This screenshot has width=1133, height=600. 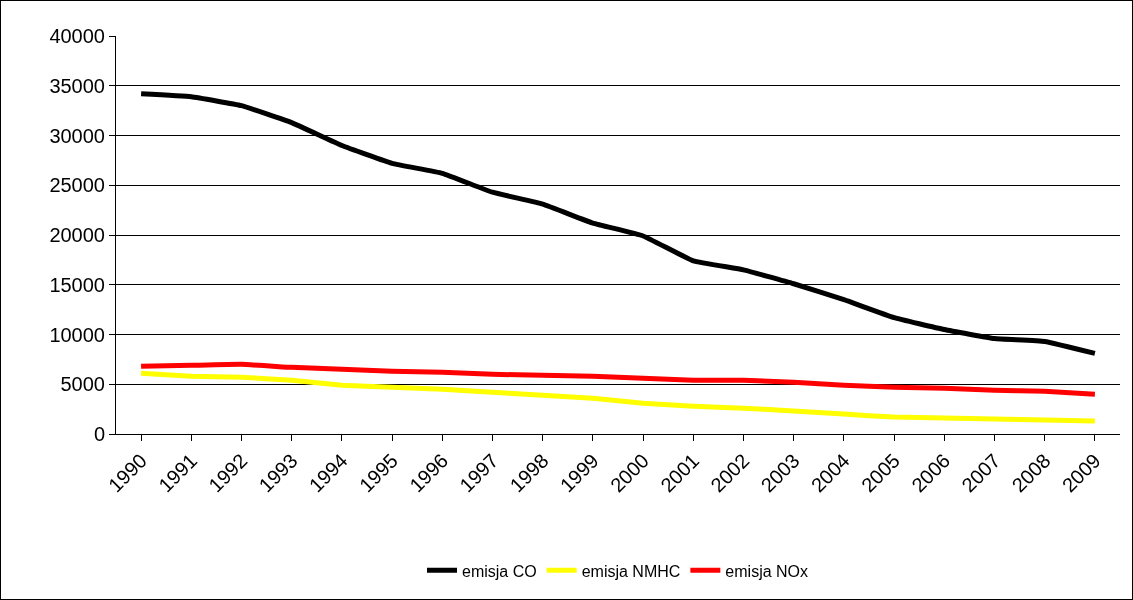 I want to click on y-tick-label: 30000, so click(x=77, y=135).